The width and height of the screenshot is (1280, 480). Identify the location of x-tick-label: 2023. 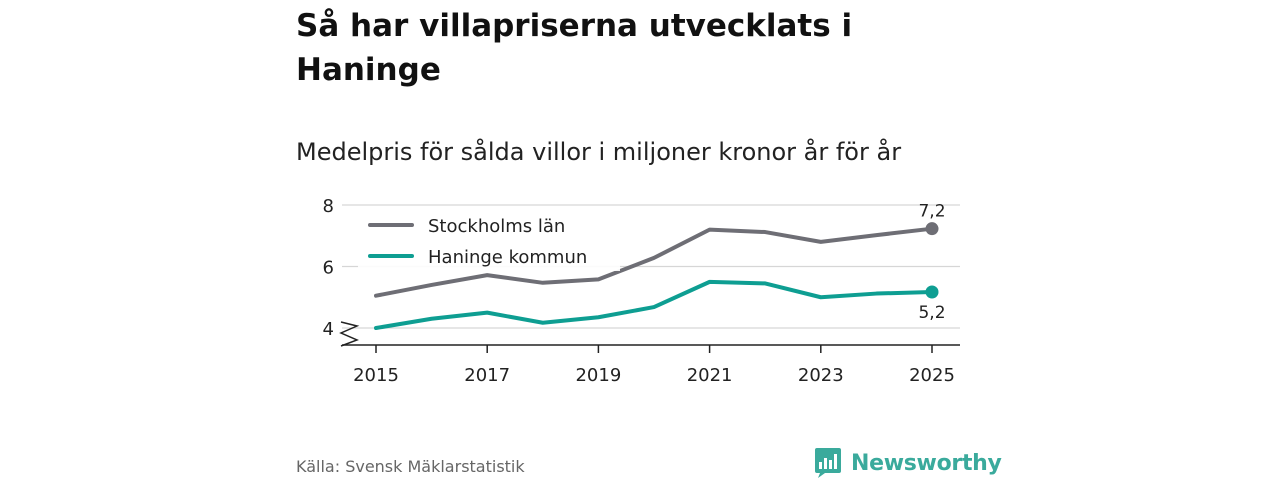
(821, 375).